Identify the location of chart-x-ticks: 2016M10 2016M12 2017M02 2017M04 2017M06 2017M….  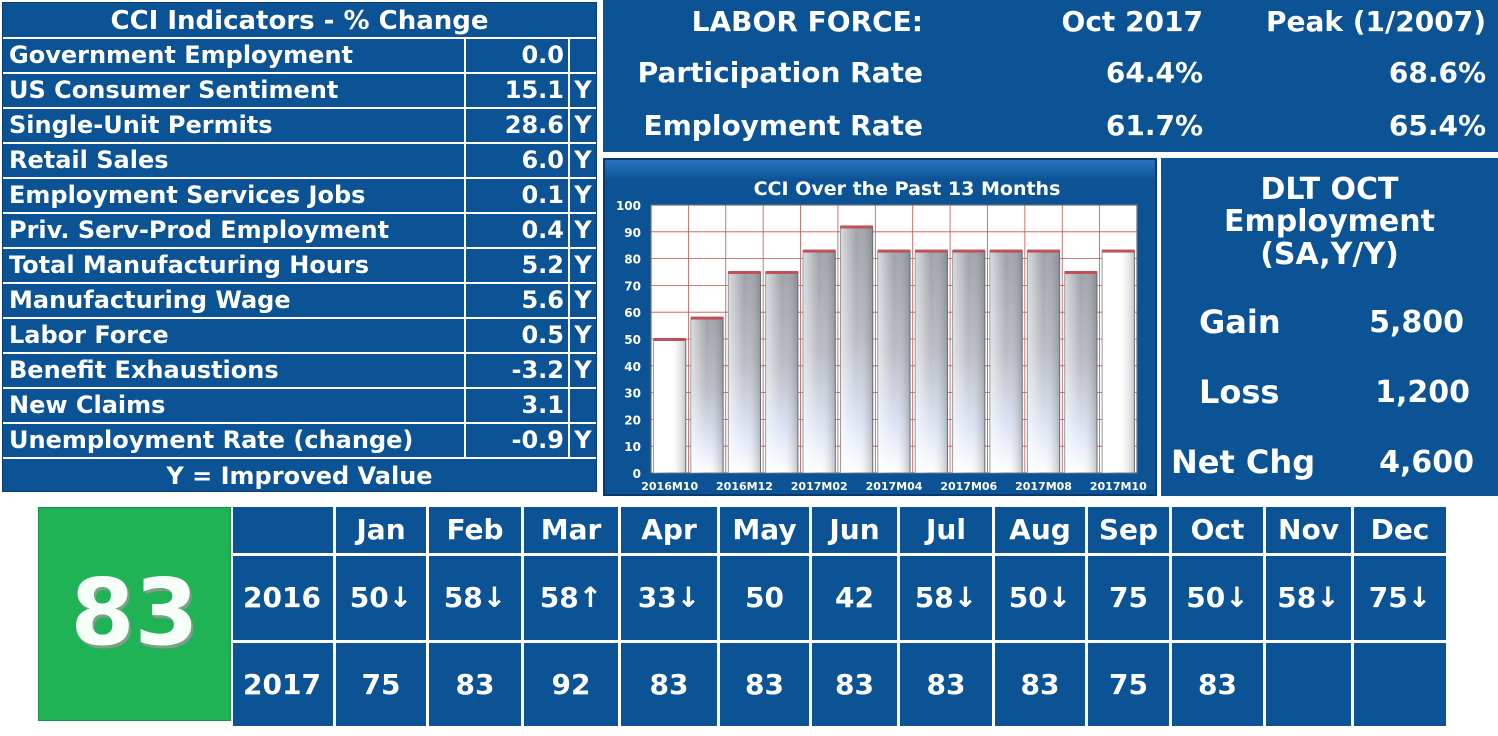
(894, 486).